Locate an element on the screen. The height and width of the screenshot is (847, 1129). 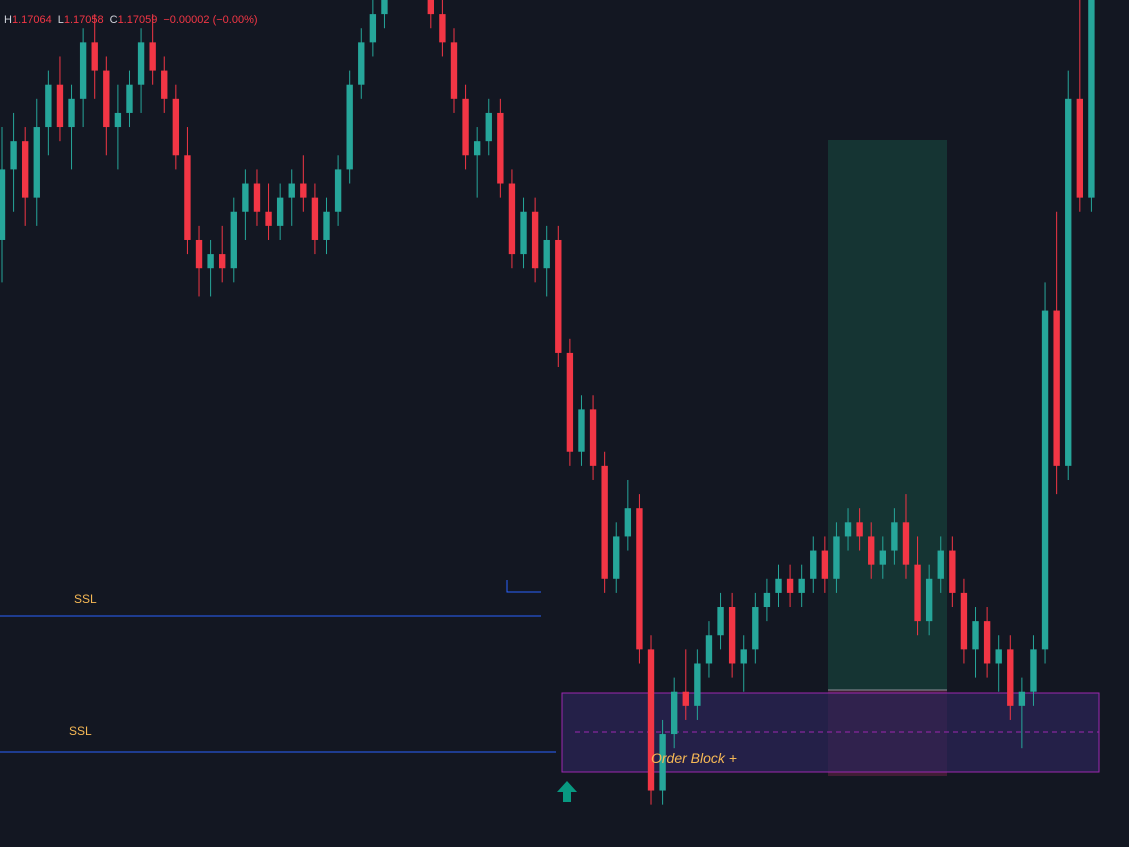
high-key: H is located at coordinates (8, 20).